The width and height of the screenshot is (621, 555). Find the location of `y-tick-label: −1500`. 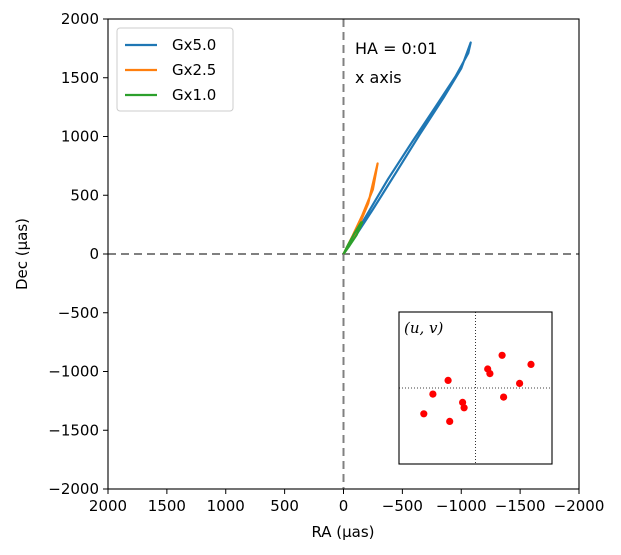

y-tick-label: −1500 is located at coordinates (73, 430).